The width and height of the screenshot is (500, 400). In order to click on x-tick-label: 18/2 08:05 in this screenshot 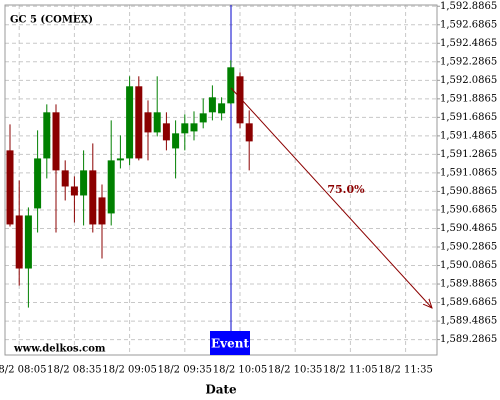, I will do `click(23, 370)`.